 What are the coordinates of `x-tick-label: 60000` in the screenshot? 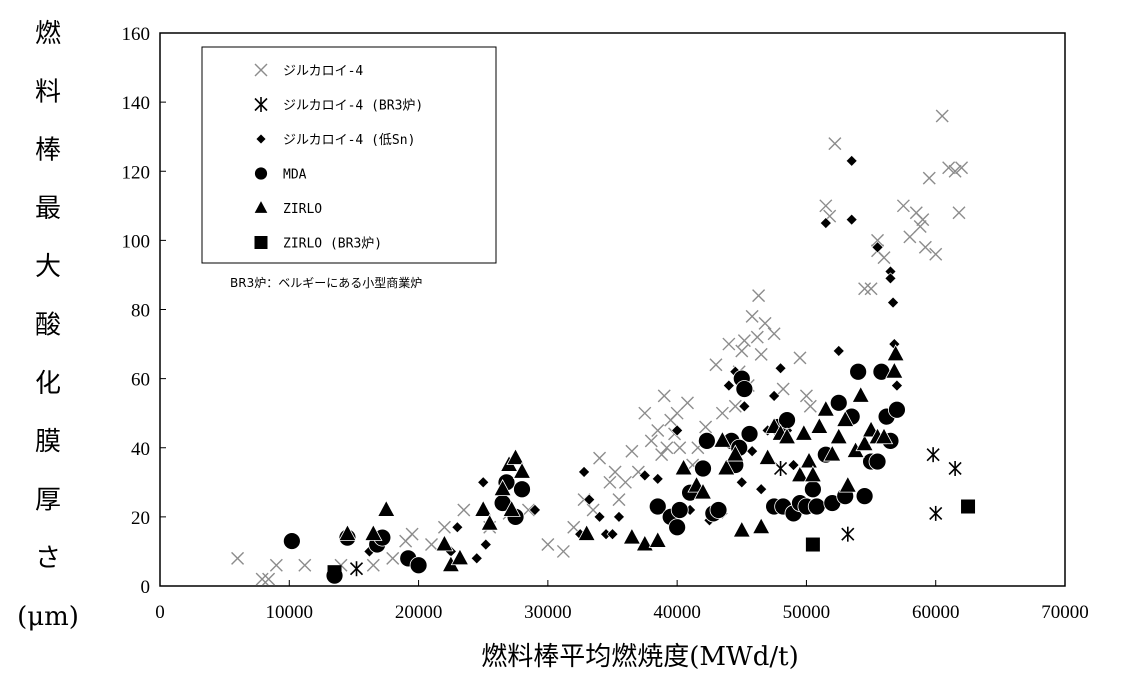 It's located at (936, 612).